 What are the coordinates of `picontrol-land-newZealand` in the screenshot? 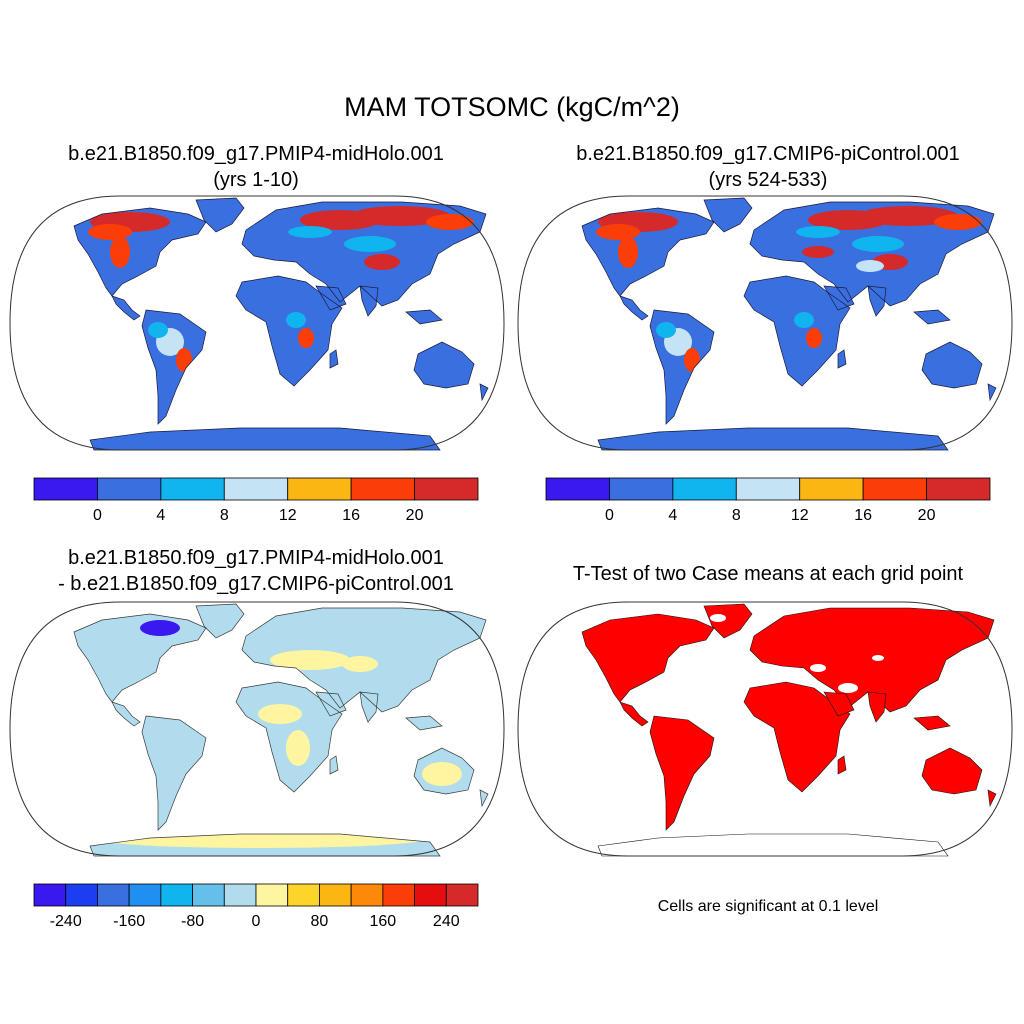 It's located at (992, 392).